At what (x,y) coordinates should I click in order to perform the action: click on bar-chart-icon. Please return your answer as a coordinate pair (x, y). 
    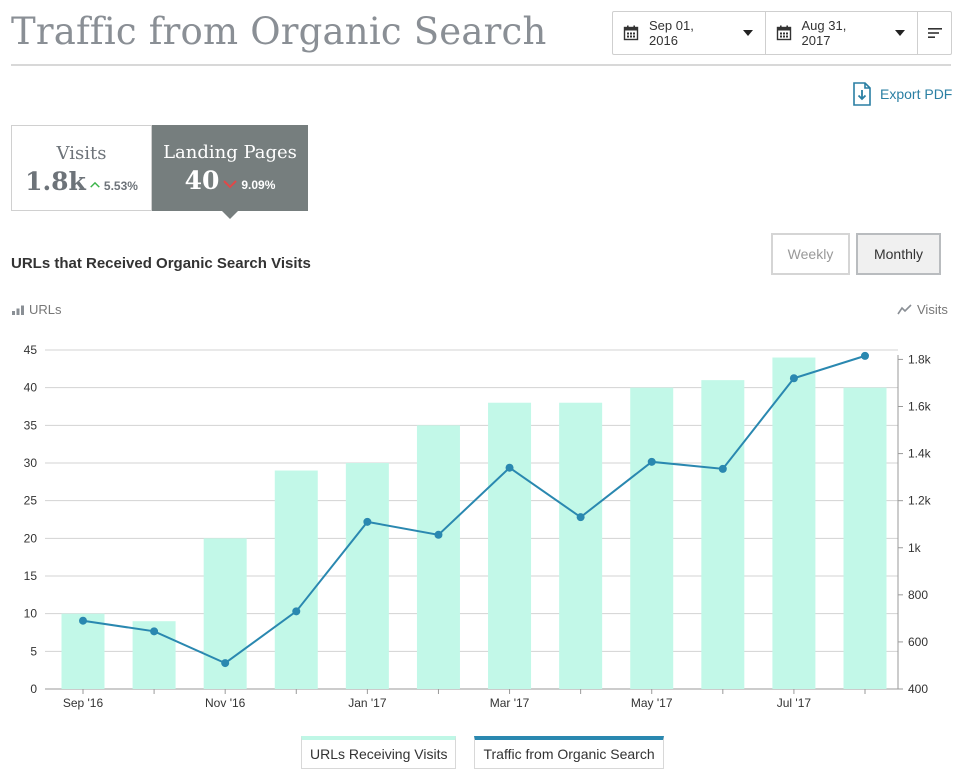
    Looking at the image, I should click on (18, 310).